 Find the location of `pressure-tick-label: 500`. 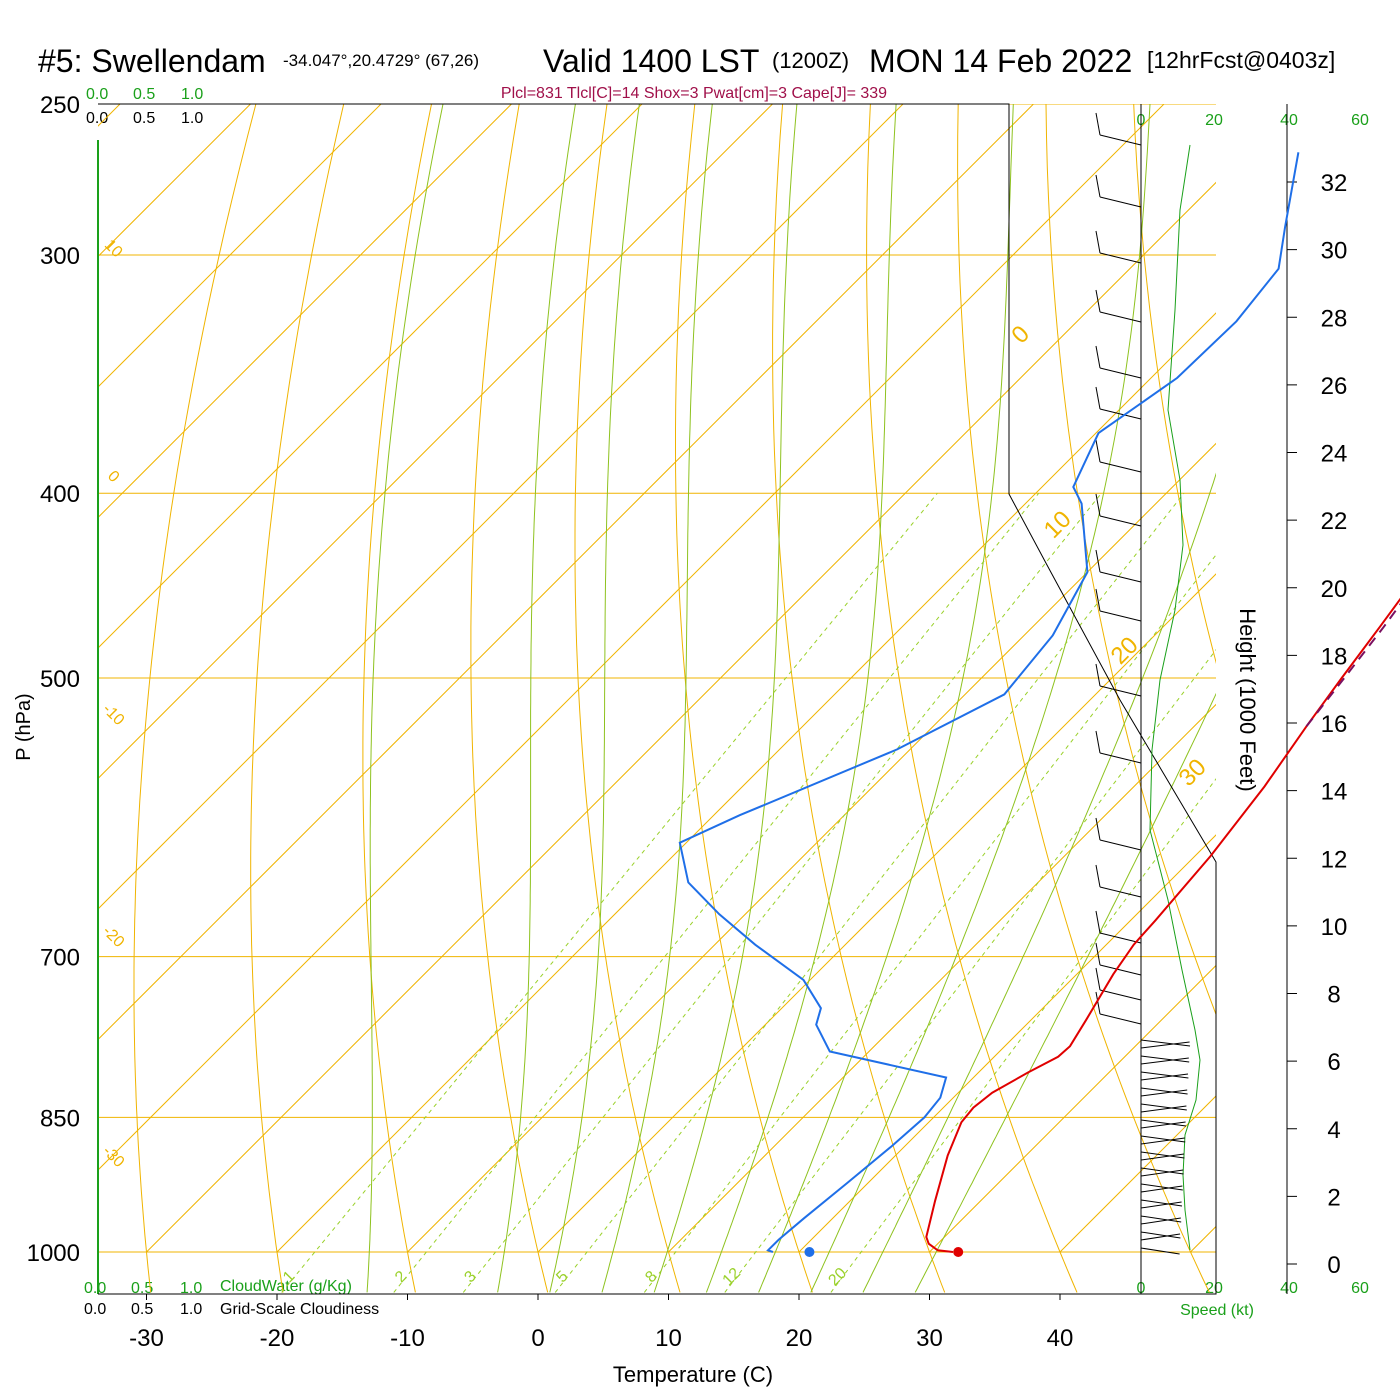

pressure-tick-label: 500 is located at coordinates (60, 679).